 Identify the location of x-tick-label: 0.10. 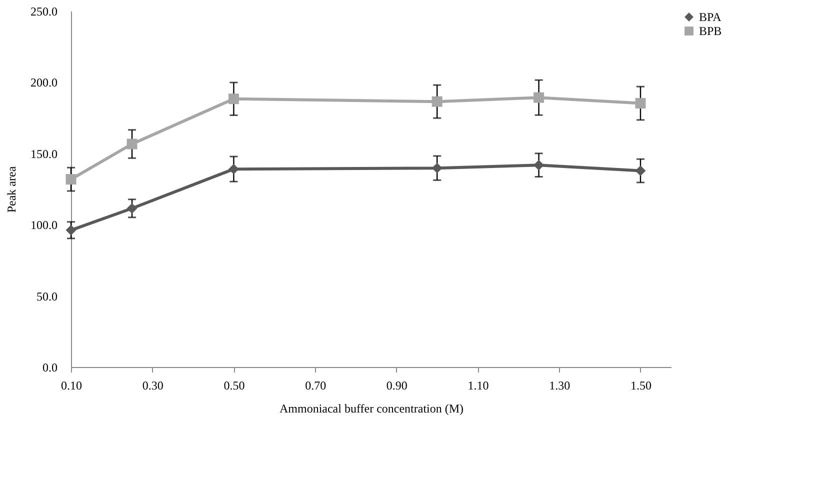
(71, 385).